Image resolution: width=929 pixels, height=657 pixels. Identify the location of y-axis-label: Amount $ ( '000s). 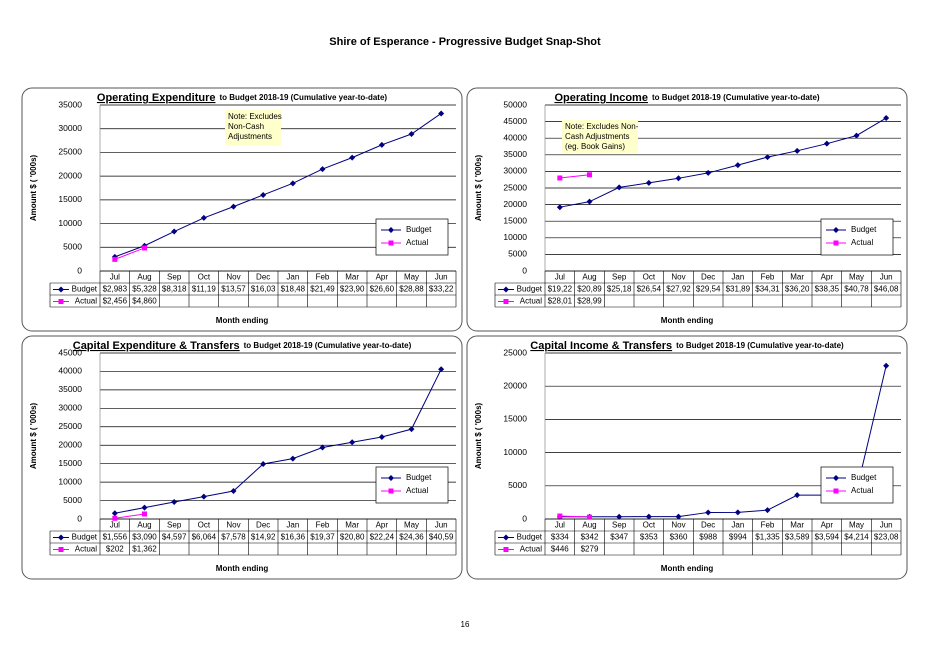
(478, 187).